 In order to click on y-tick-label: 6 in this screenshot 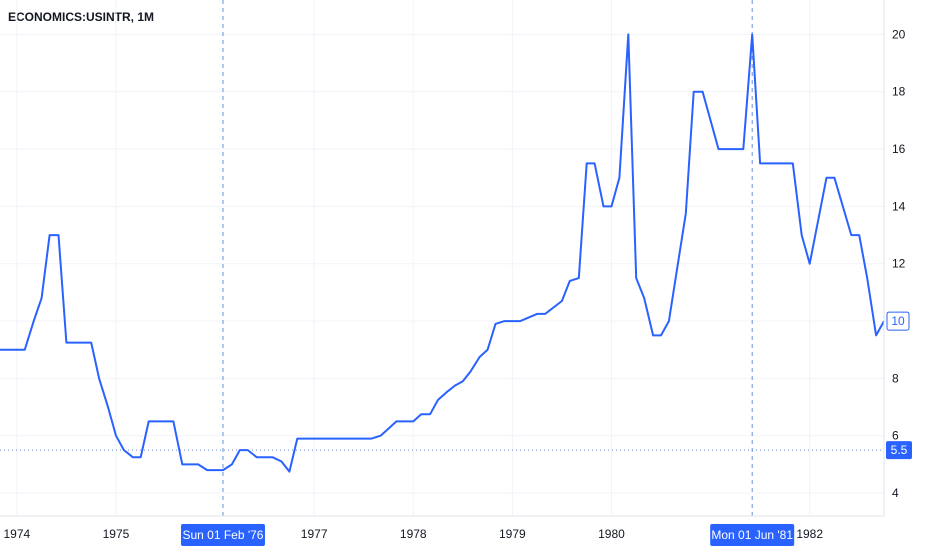, I will do `click(895, 436)`.